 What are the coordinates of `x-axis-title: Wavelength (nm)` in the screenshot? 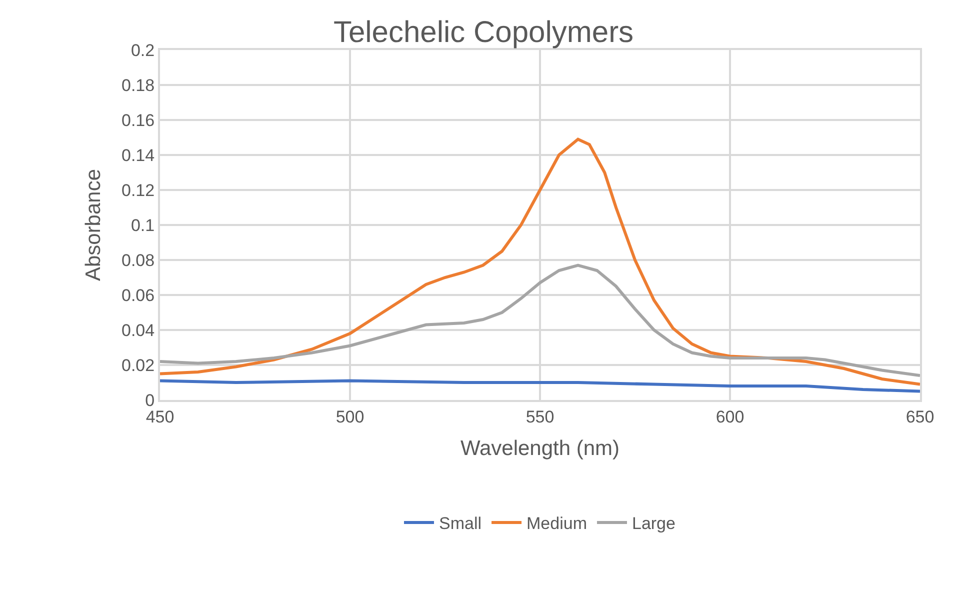 It's located at (540, 448).